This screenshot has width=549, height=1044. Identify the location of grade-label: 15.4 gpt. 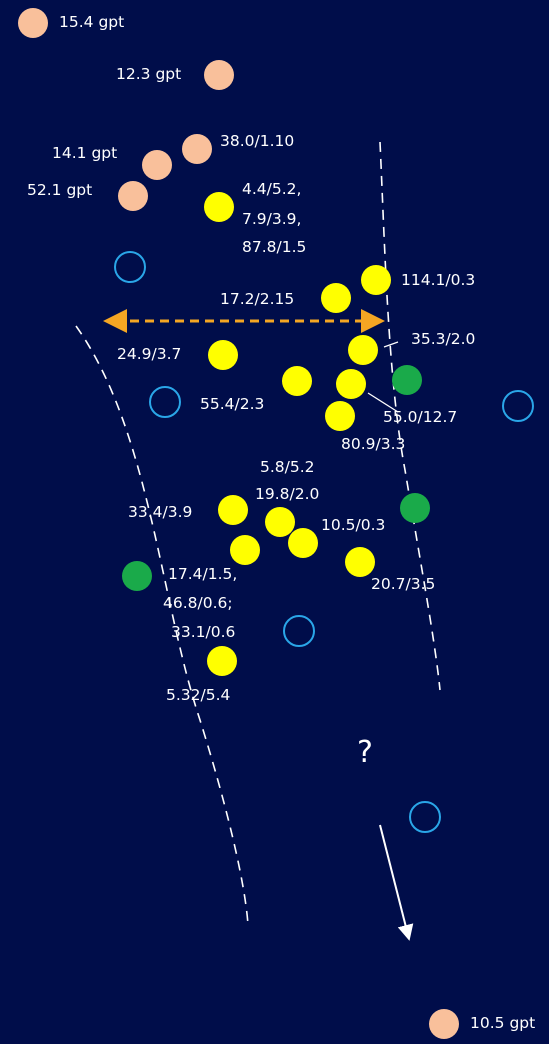
(92, 22).